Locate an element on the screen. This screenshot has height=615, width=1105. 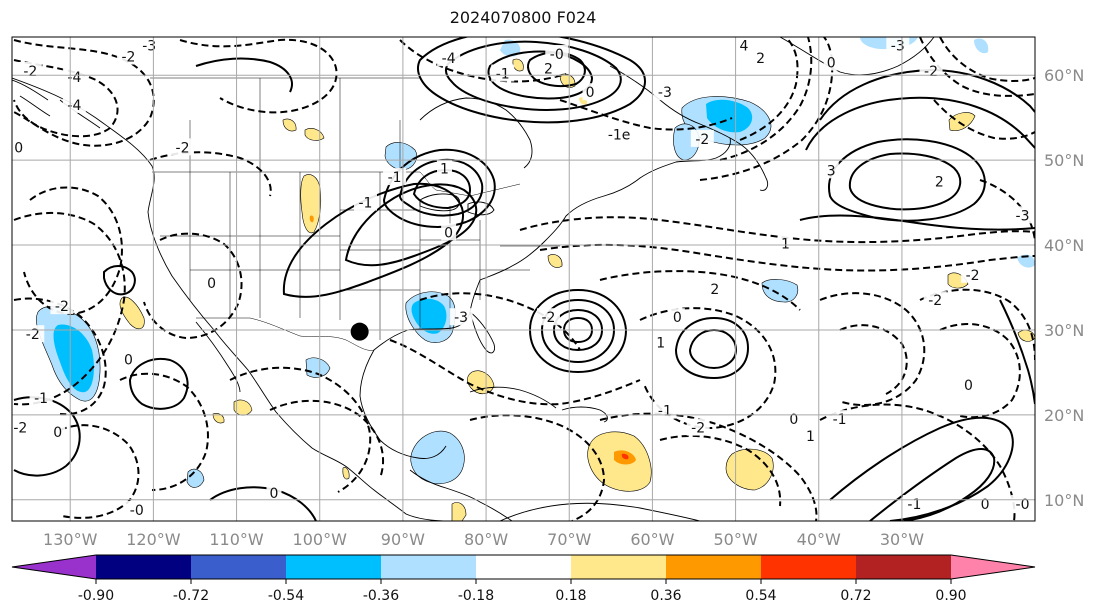
shade-pnw-yellow is located at coordinates (314, 134).